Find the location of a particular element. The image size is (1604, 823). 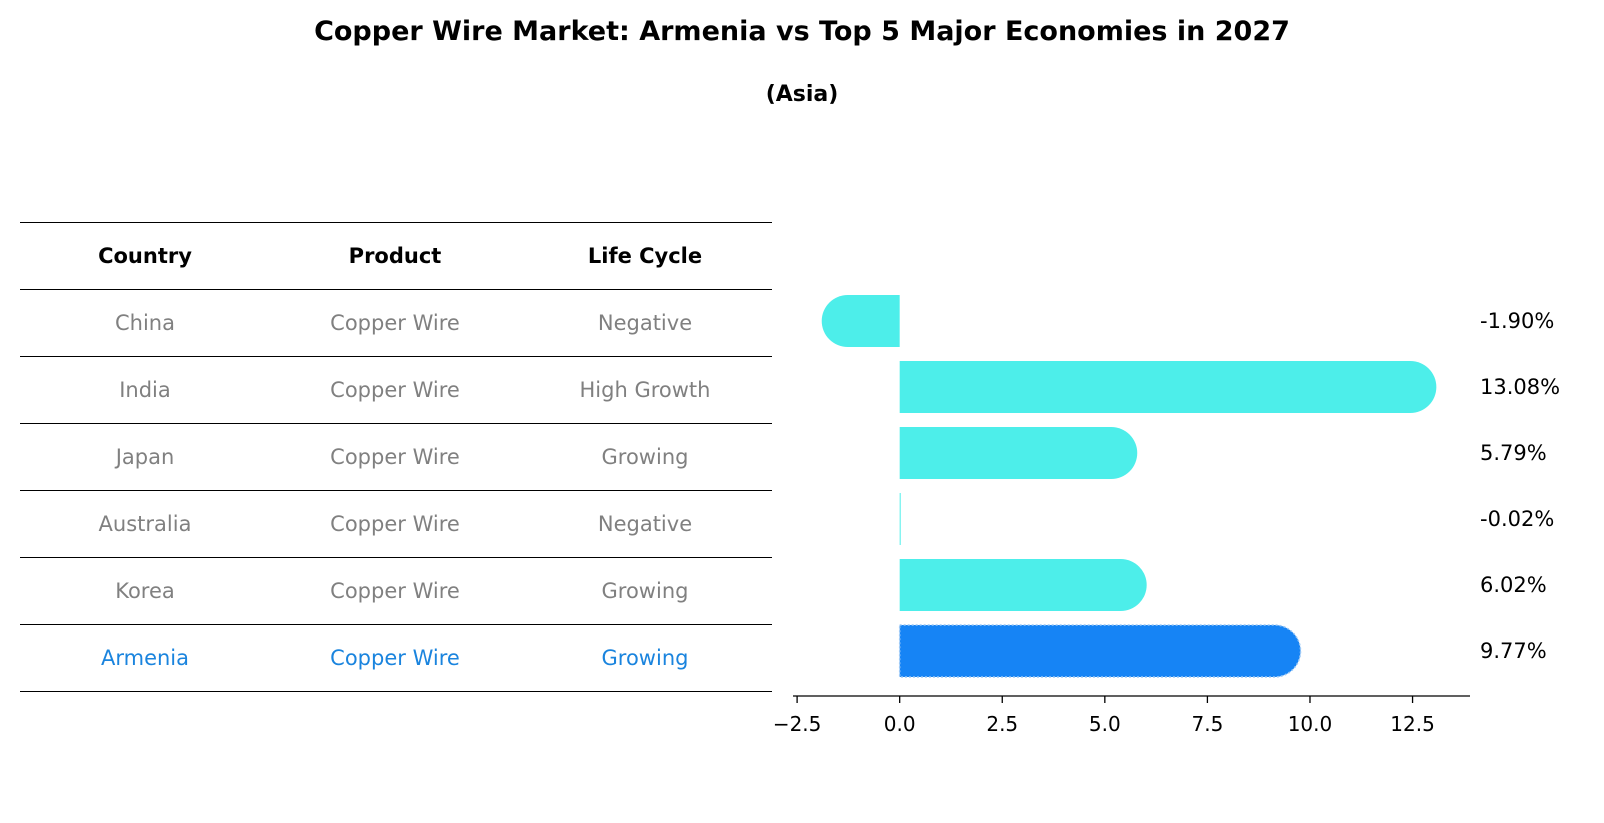

cell-country: Korea is located at coordinates (145, 591).